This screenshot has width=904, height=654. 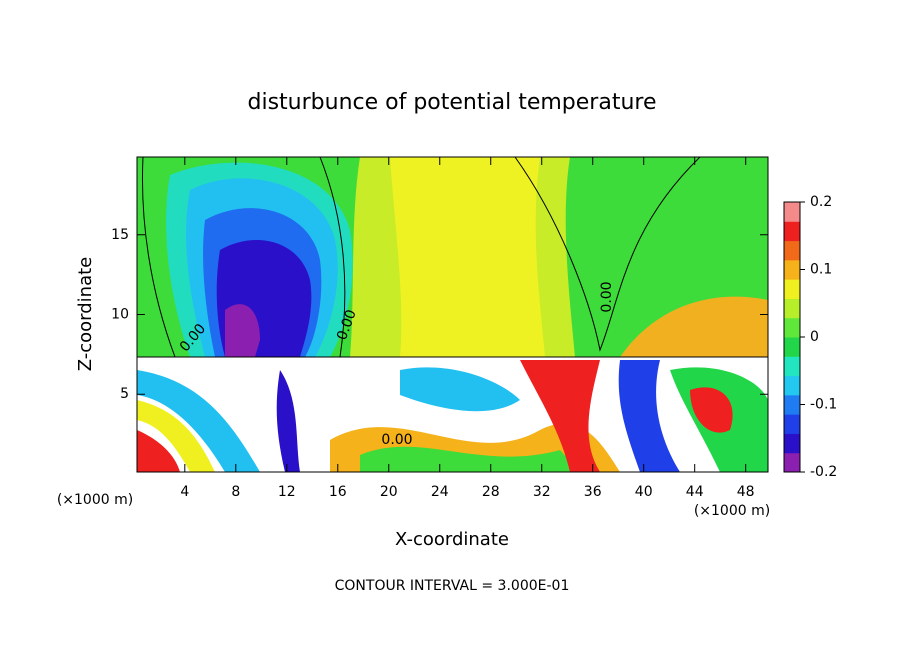 I want to click on colorbar-tick-label: -0.2, so click(x=823, y=472).